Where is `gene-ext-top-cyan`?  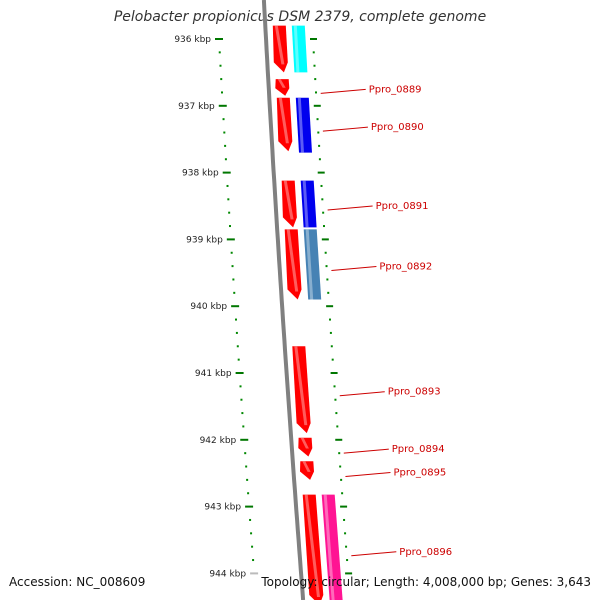 gene-ext-top-cyan is located at coordinates (299, 49).